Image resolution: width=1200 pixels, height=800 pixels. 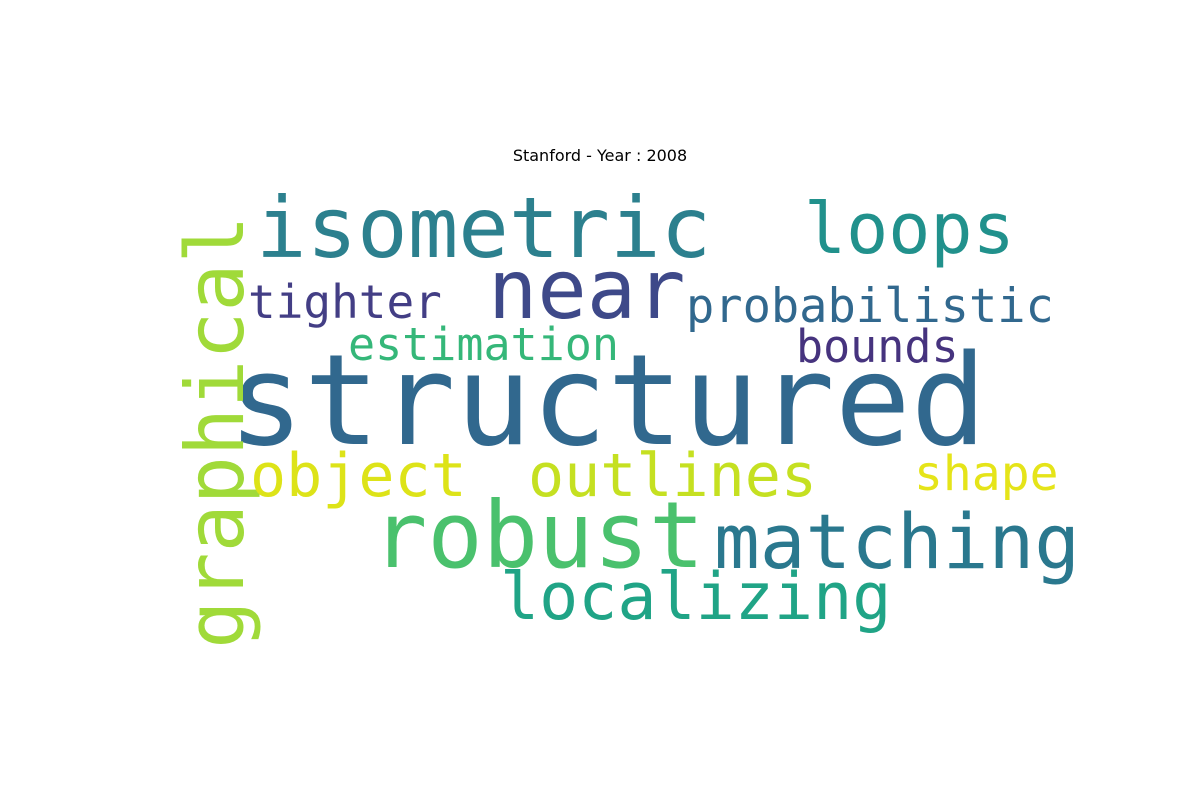 I want to click on word-isometric: isometric, so click(x=484, y=228).